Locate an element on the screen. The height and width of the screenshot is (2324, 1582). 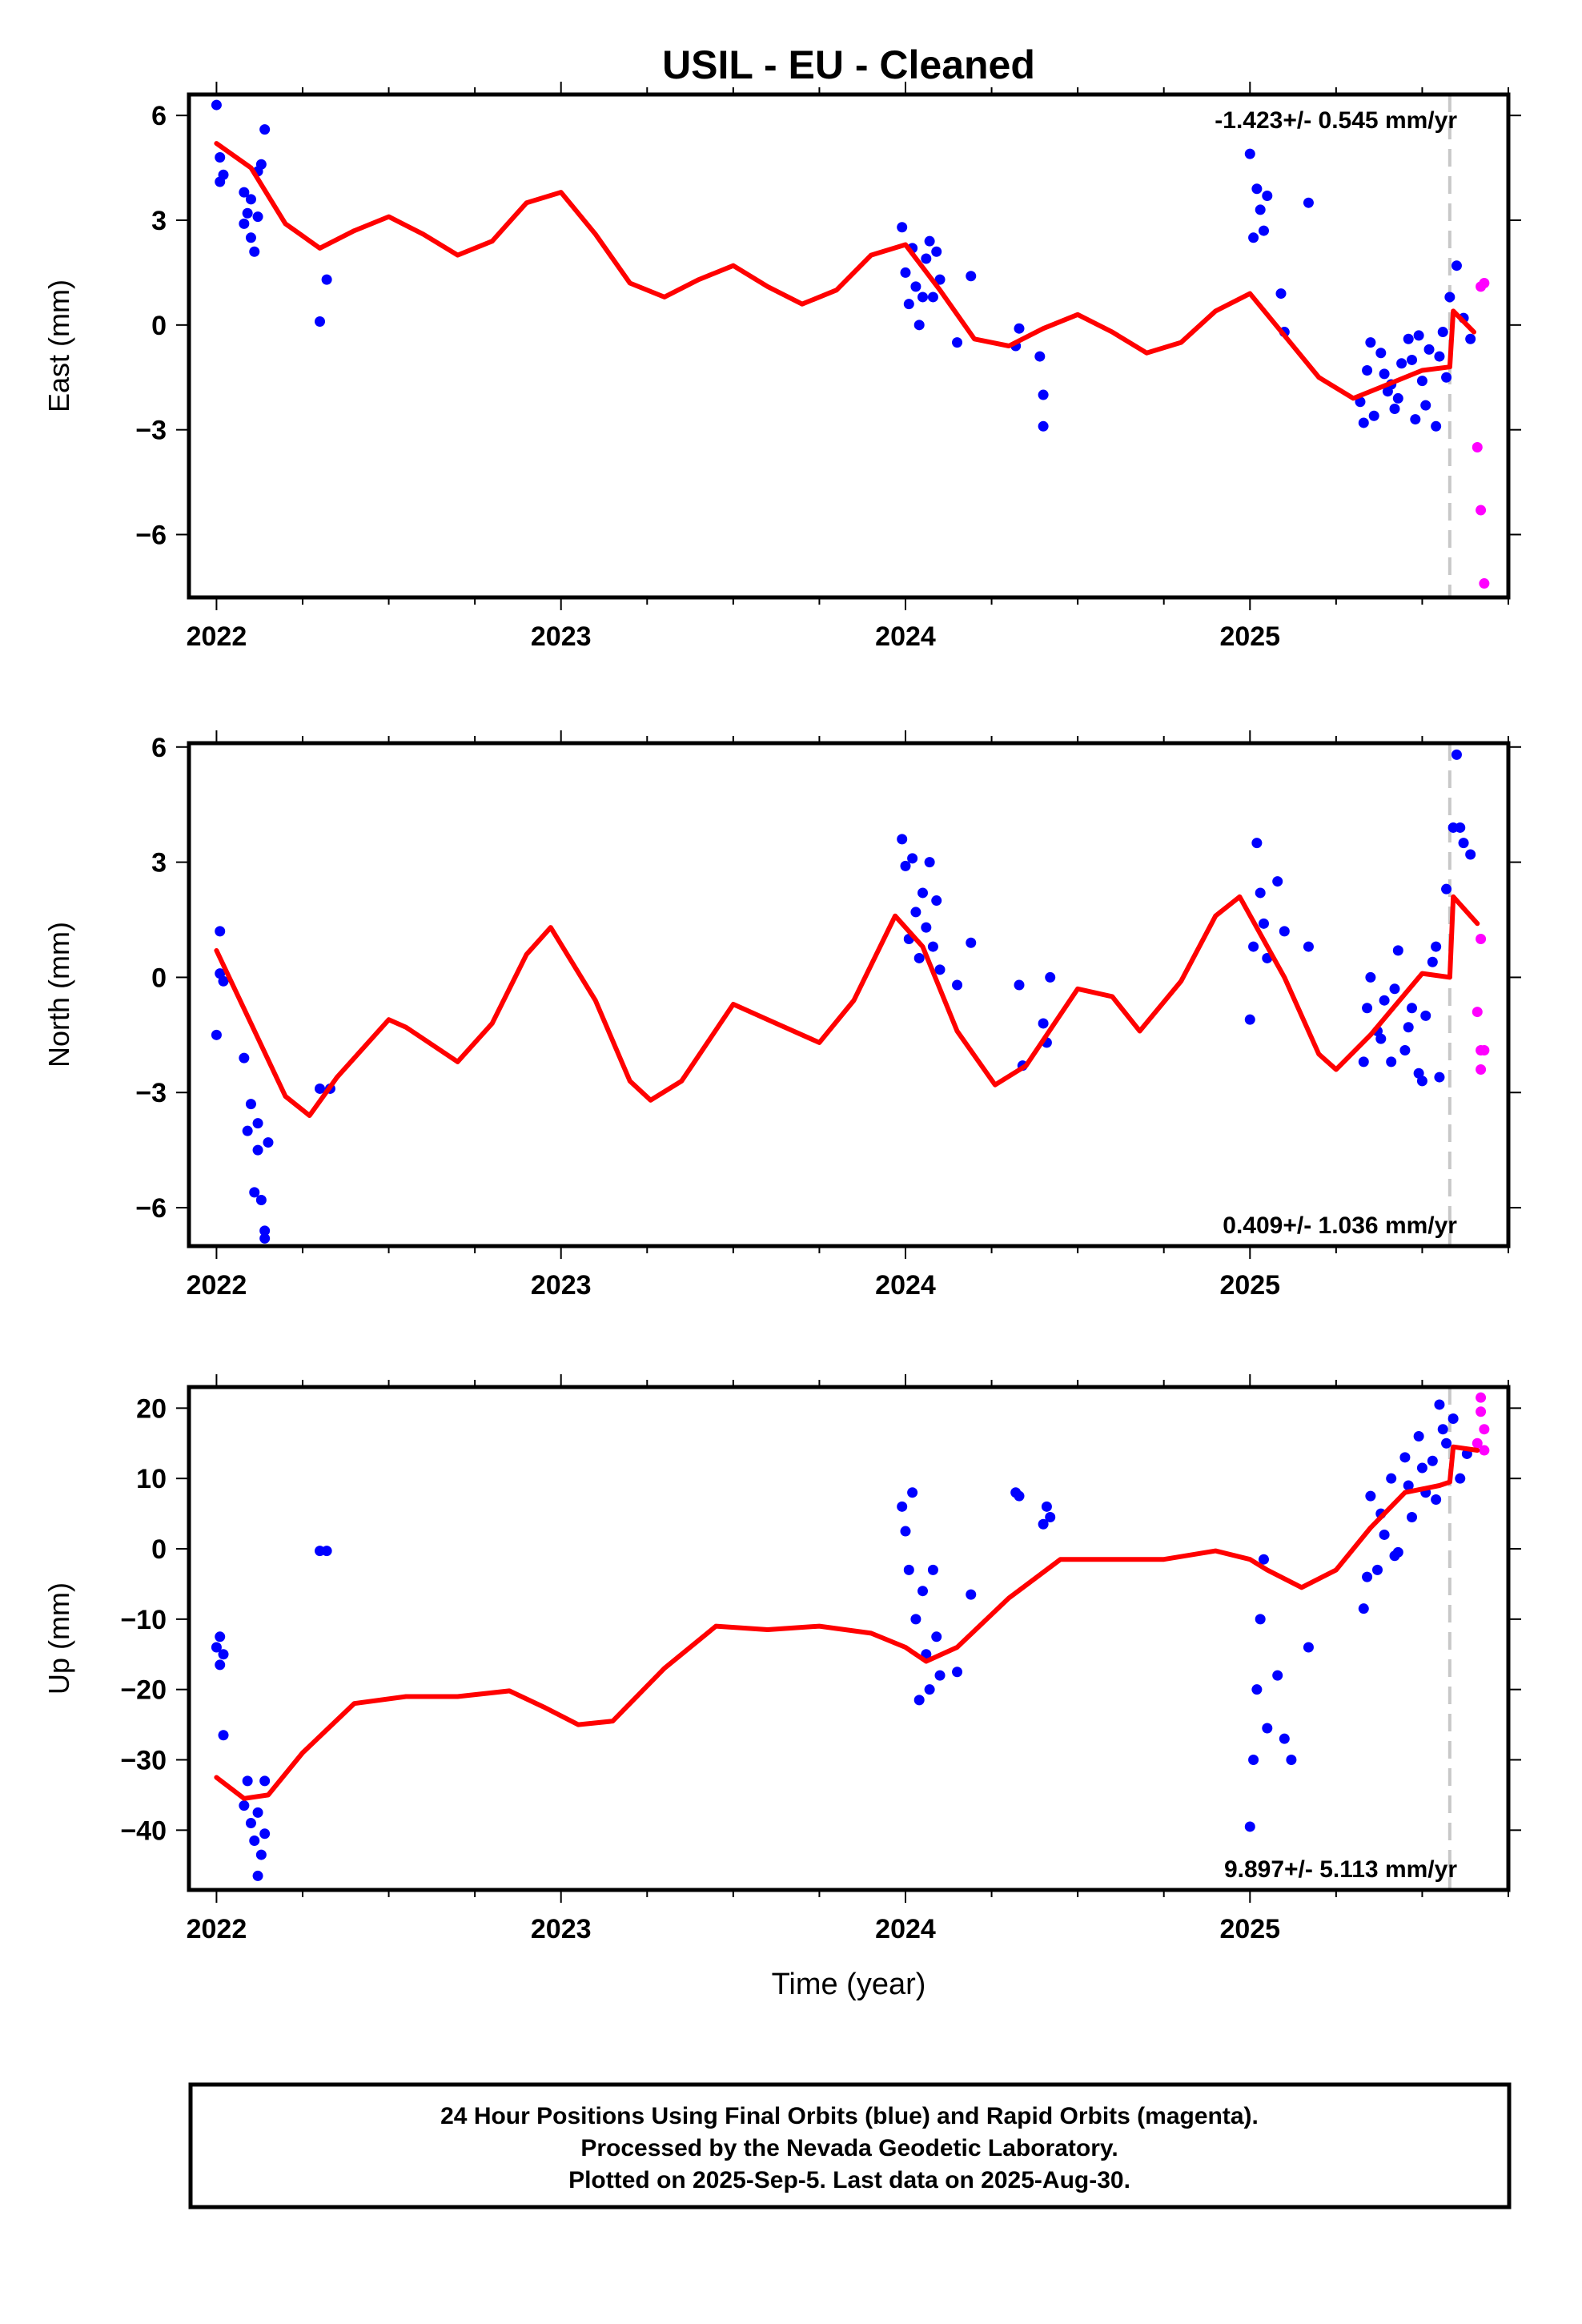
x-tick-label: 2025 is located at coordinates (1249, 1285).